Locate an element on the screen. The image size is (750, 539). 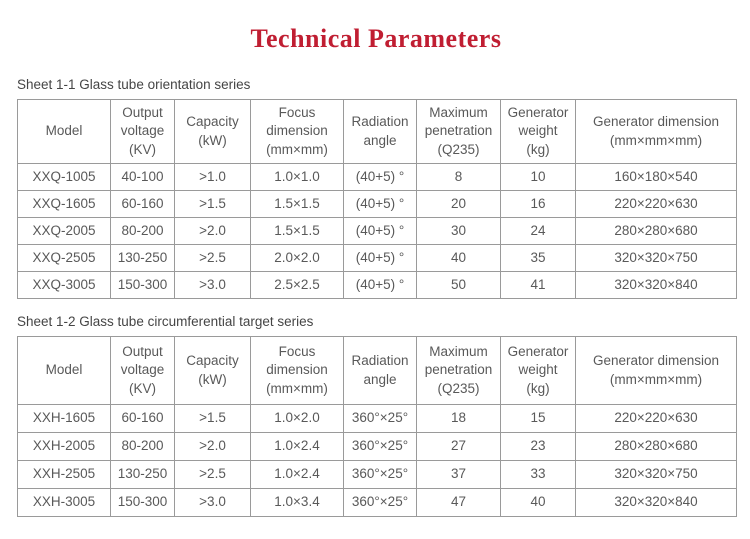
table-cell: 35 is located at coordinates (538, 258).